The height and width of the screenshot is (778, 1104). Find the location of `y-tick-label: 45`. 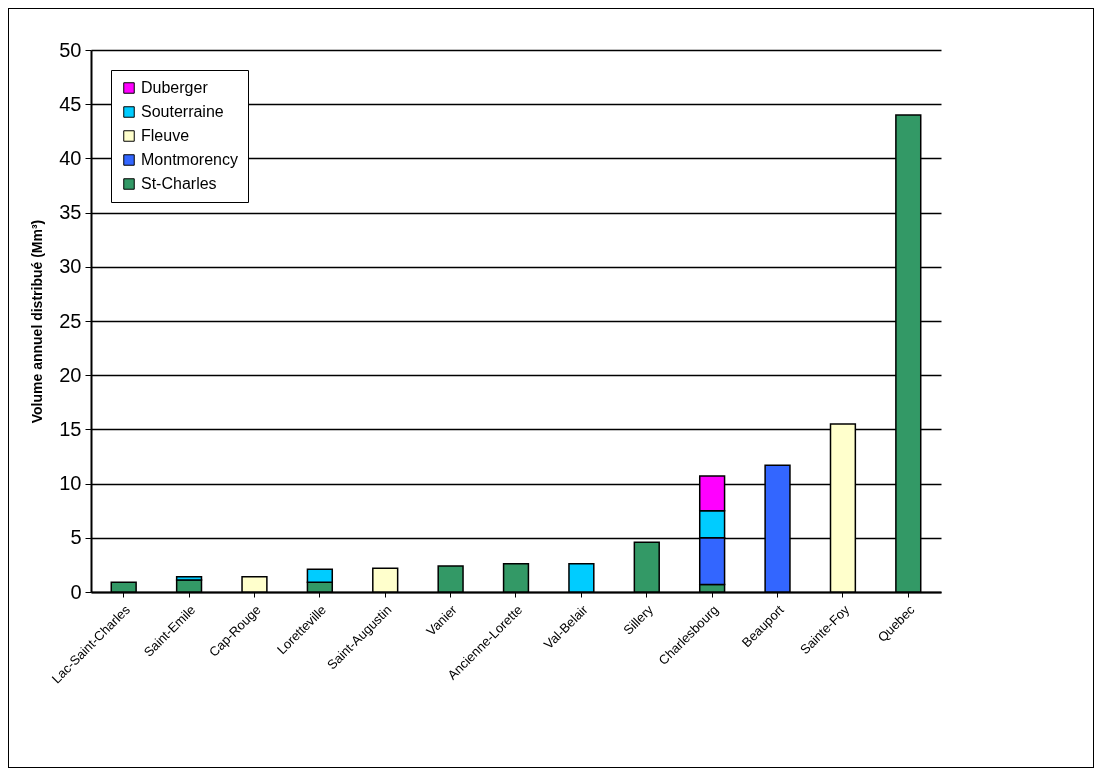

y-tick-label: 45 is located at coordinates (70, 103).